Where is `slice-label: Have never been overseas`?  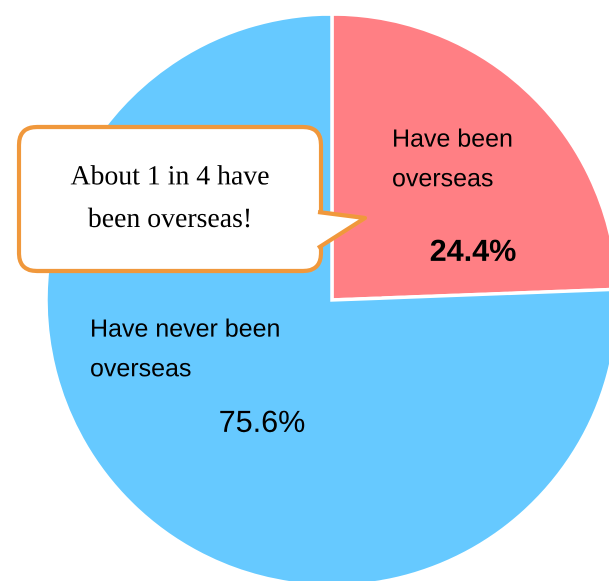
slice-label: Have never been overseas is located at coordinates (185, 347).